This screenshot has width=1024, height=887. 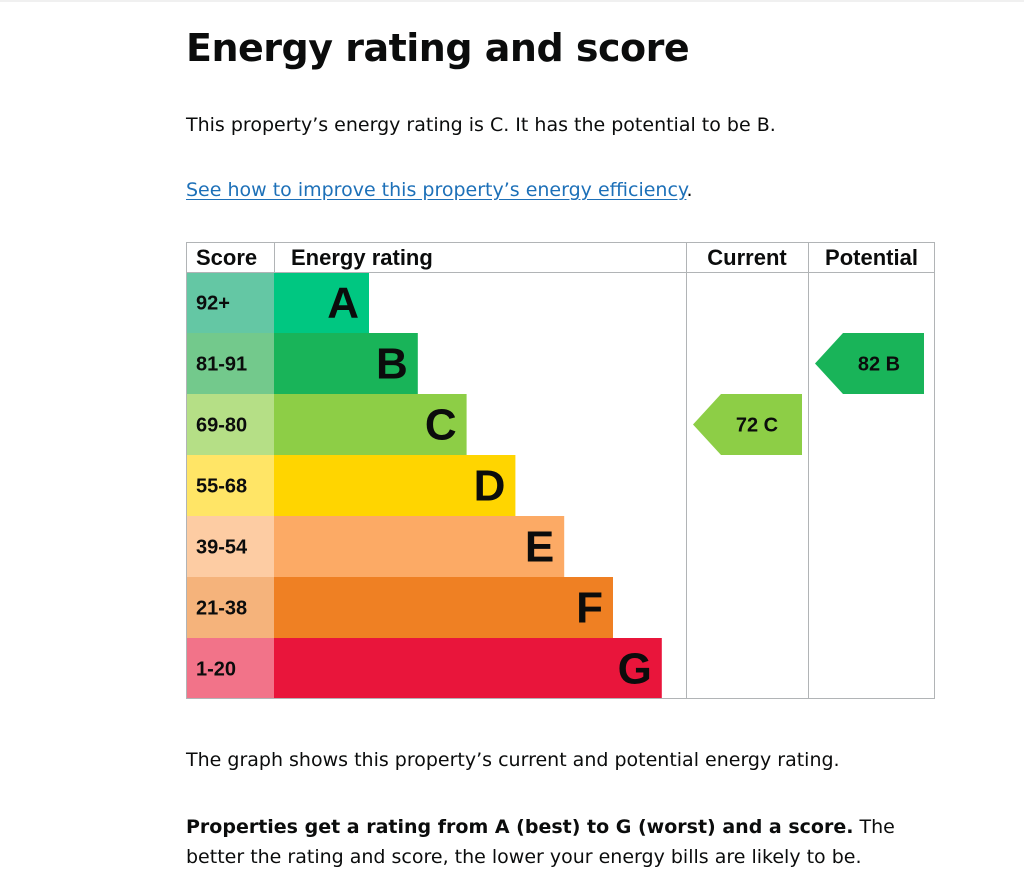 I want to click on score-cell-d, so click(x=230, y=485).